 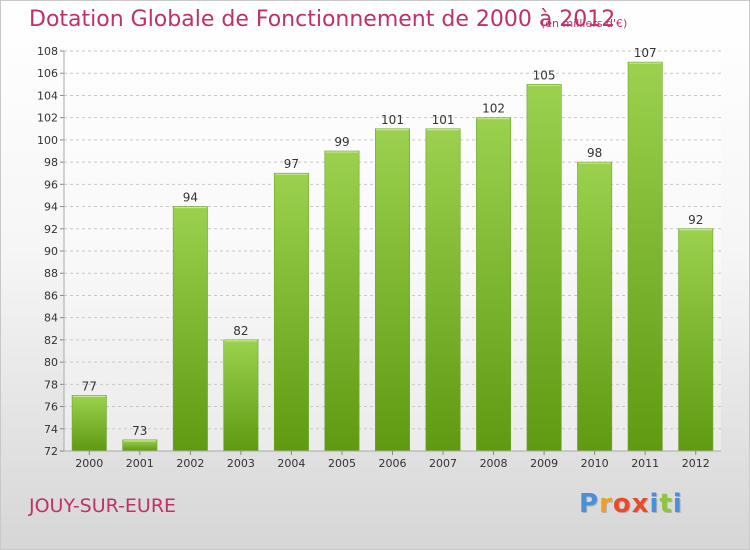 I want to click on logo-letter: P, so click(x=589, y=504).